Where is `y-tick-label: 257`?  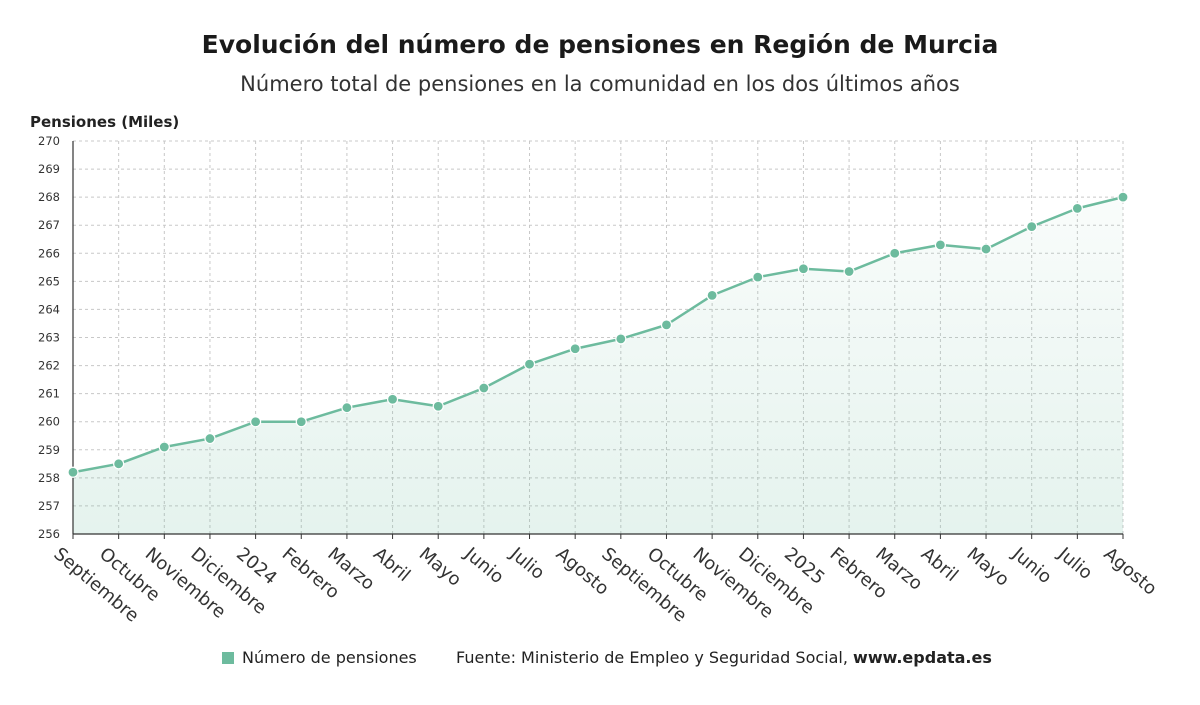
y-tick-label: 257 is located at coordinates (49, 506).